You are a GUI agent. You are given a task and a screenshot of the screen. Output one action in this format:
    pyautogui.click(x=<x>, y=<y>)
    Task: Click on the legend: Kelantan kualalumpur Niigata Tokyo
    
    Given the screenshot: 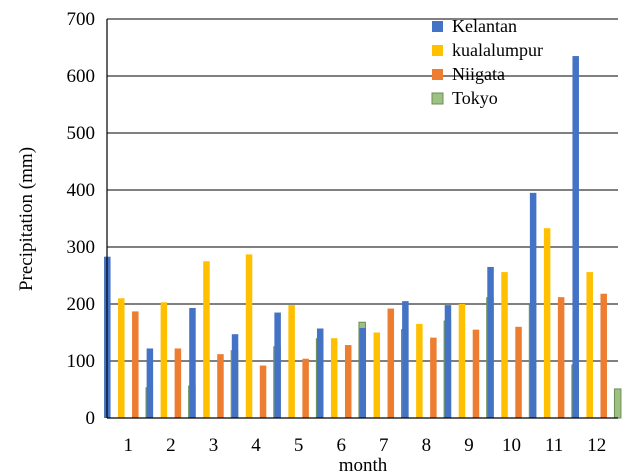 What is the action you would take?
    pyautogui.click(x=487, y=62)
    